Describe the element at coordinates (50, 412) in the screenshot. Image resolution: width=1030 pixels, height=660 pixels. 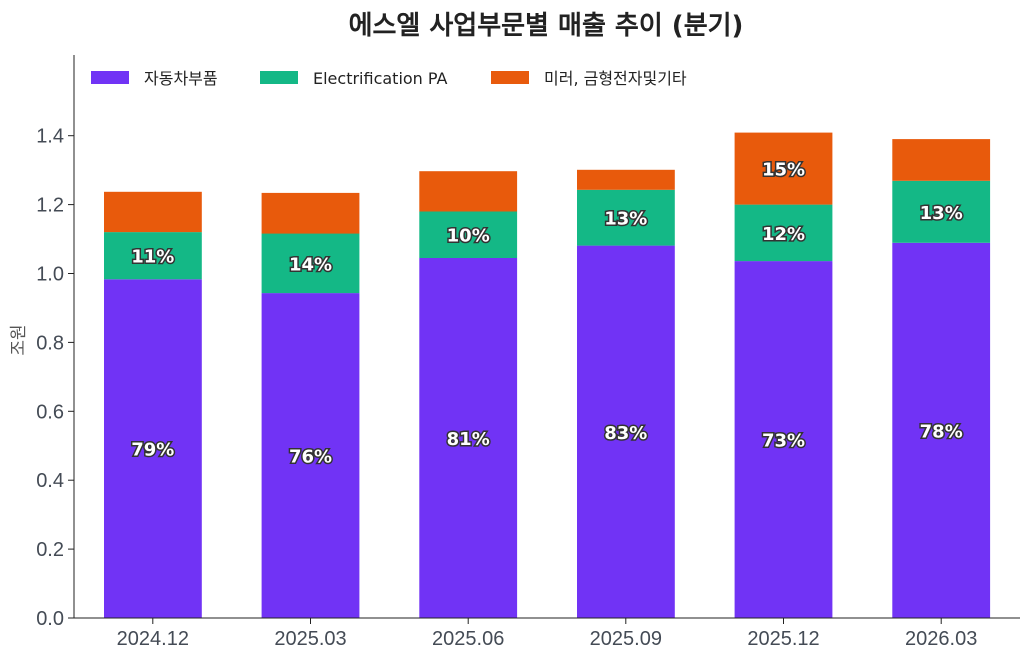
I see `y-tick-label-3: 0.6` at that location.